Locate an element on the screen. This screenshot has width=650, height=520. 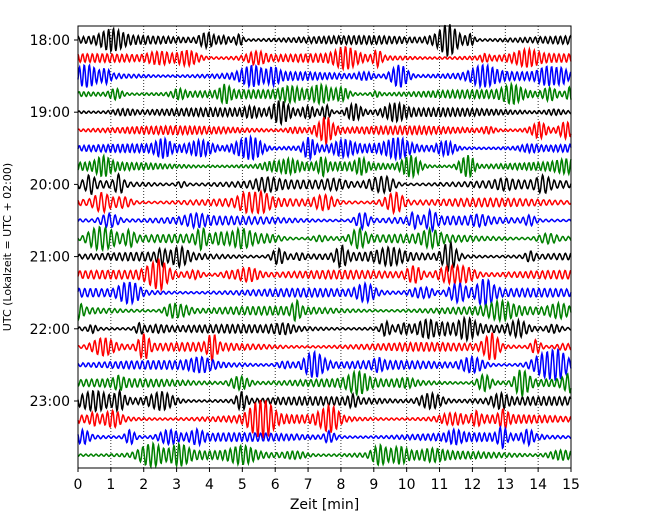
x-tick-label: 9 is located at coordinates (373, 485).